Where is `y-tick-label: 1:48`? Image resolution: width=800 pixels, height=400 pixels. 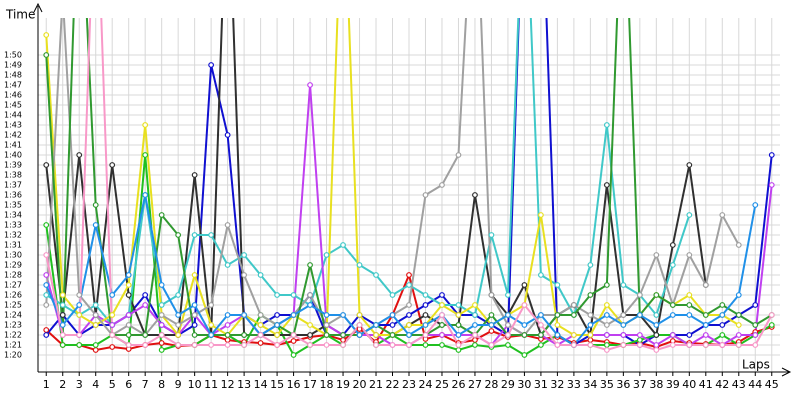
y-tick-label: 1:48 is located at coordinates (13, 75).